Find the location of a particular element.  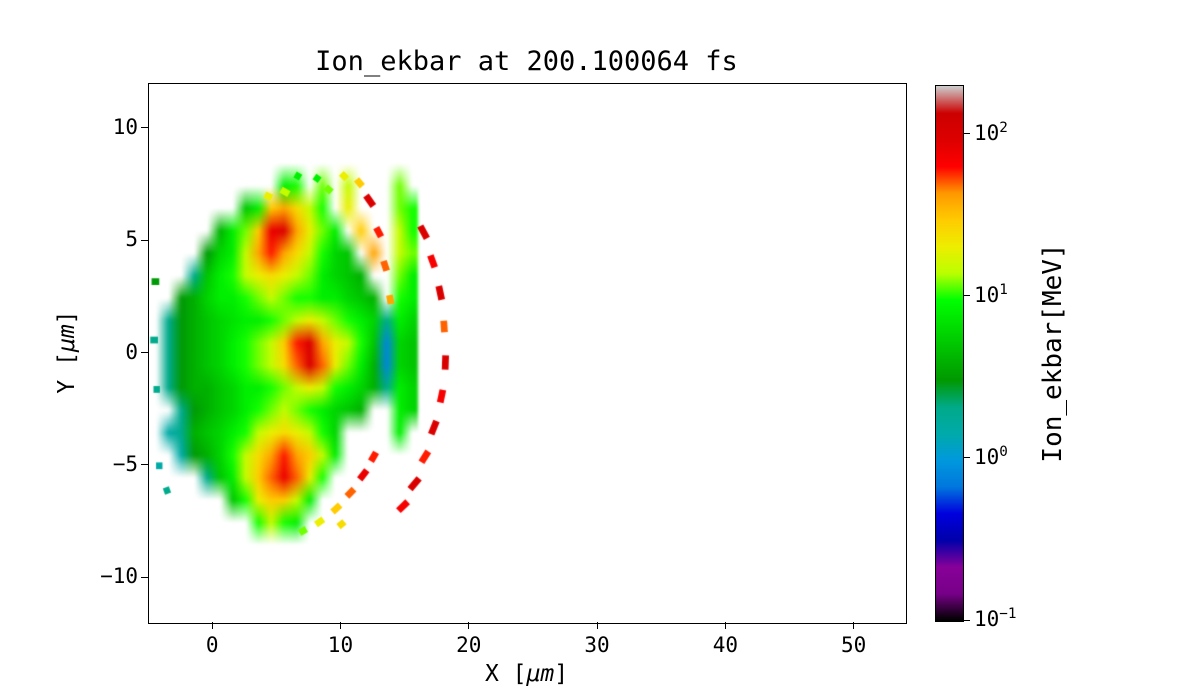

x-tick-label: 10 is located at coordinates (340, 645).